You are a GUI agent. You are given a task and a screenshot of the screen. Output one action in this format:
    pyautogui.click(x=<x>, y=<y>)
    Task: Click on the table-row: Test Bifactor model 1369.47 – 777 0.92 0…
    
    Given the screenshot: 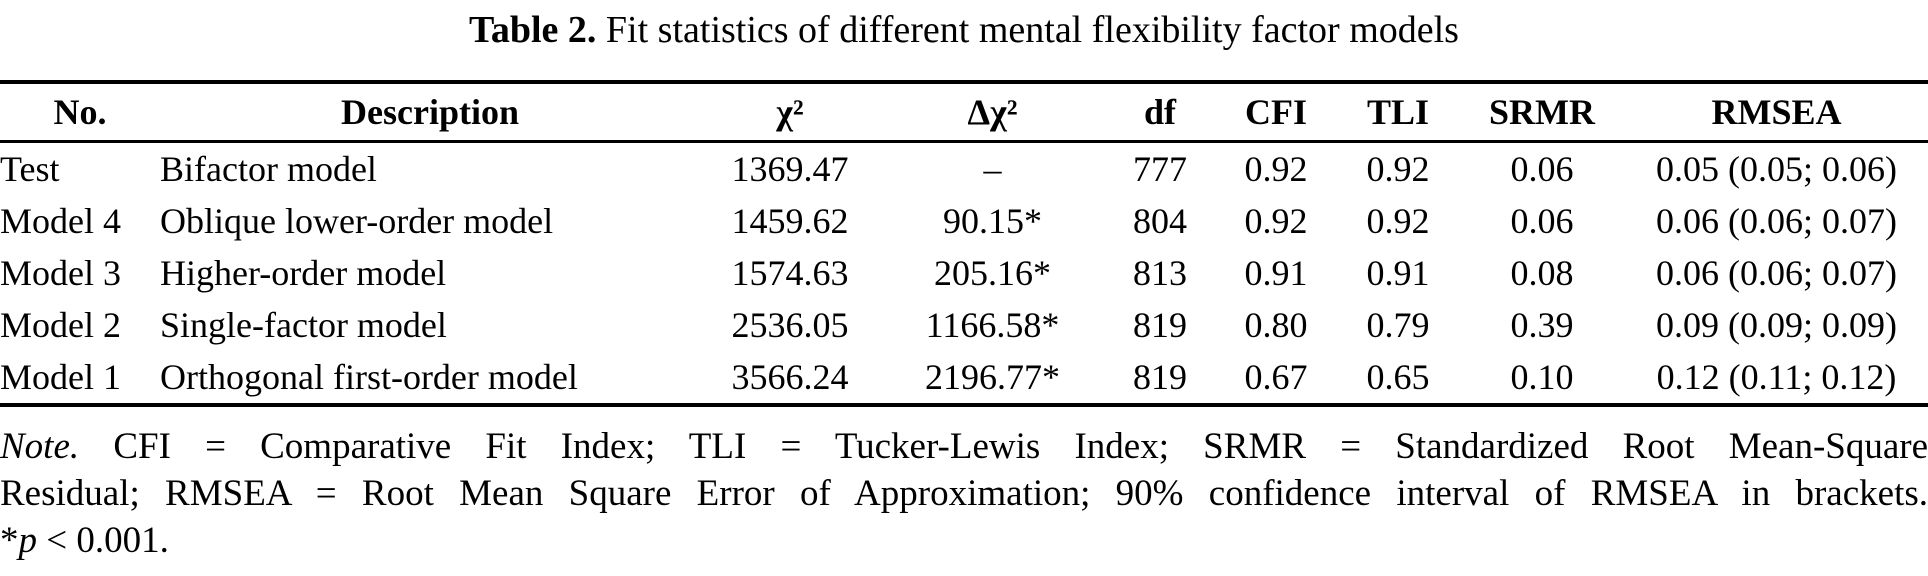 What is the action you would take?
    pyautogui.click(x=964, y=169)
    